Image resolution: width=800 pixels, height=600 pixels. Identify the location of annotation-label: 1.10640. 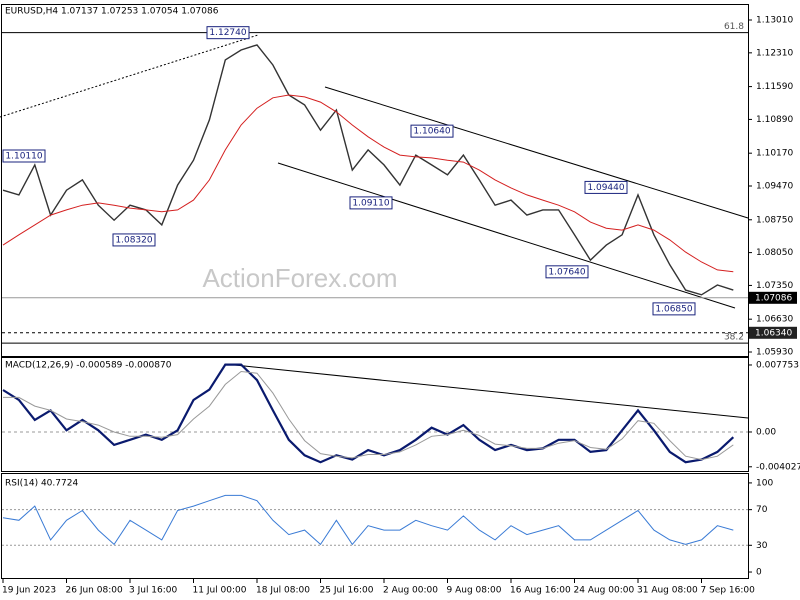
(431, 132).